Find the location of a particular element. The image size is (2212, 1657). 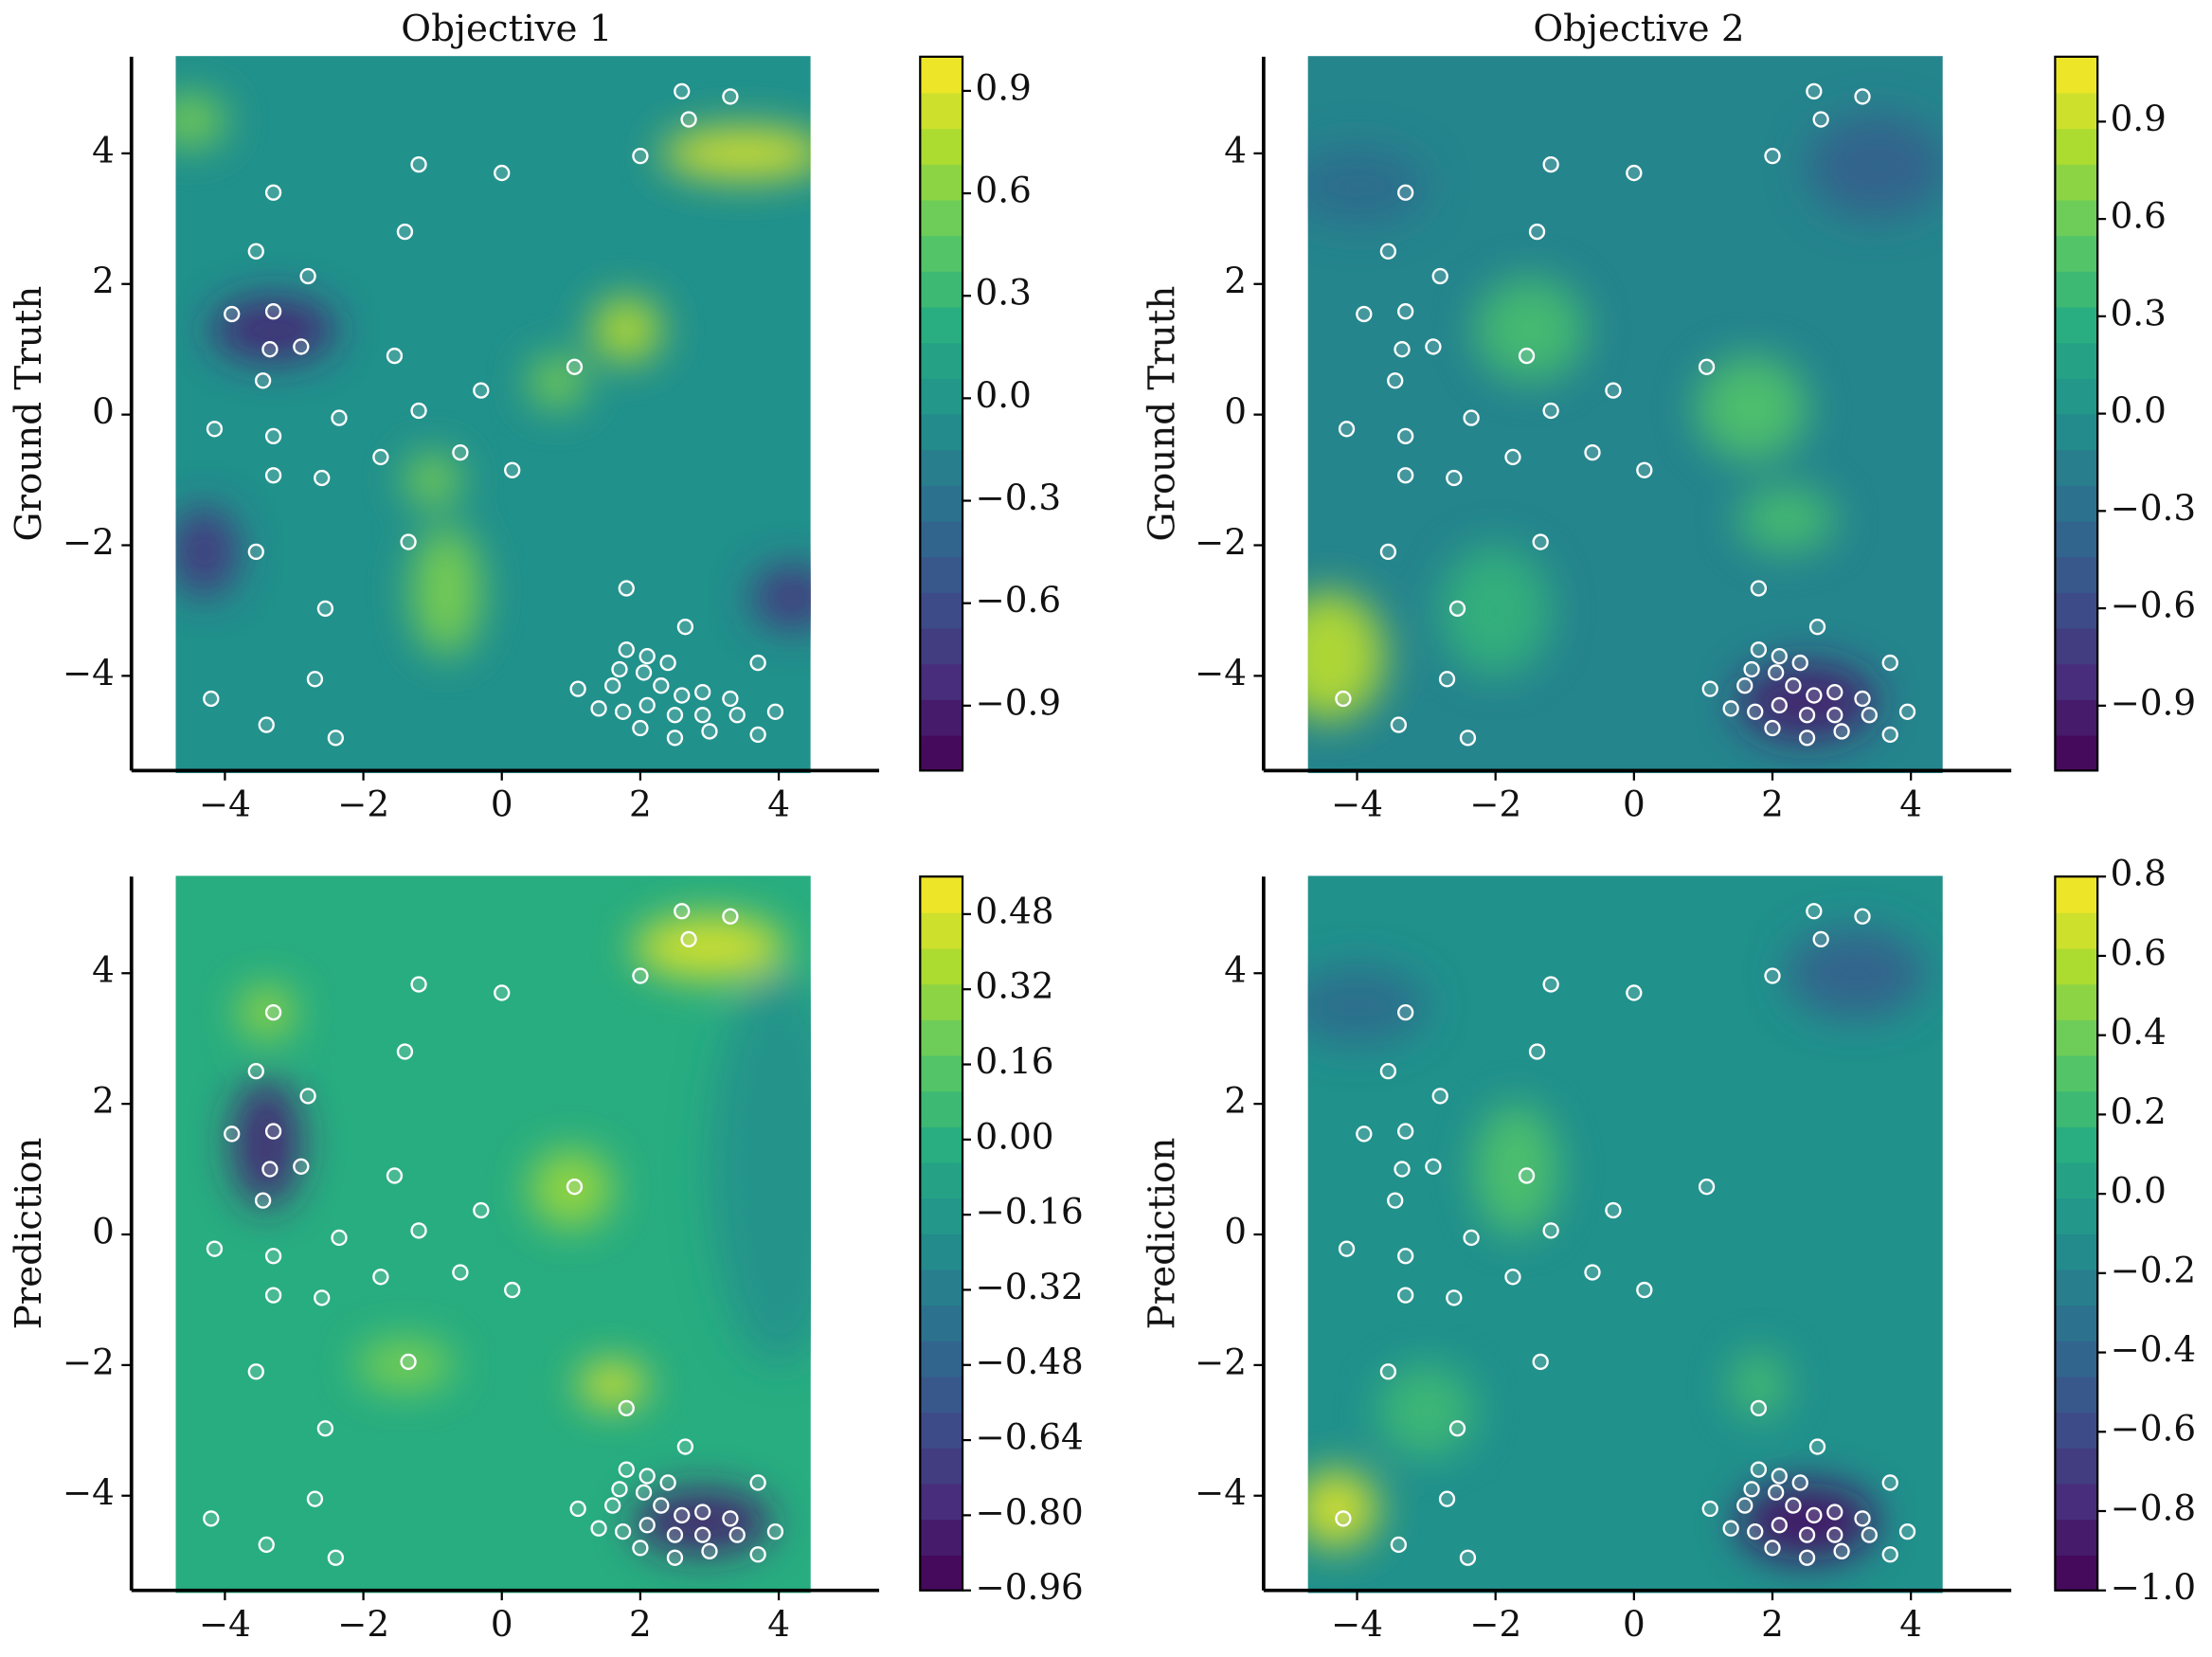

y-axis-label: Prediction is located at coordinates (29, 1234).